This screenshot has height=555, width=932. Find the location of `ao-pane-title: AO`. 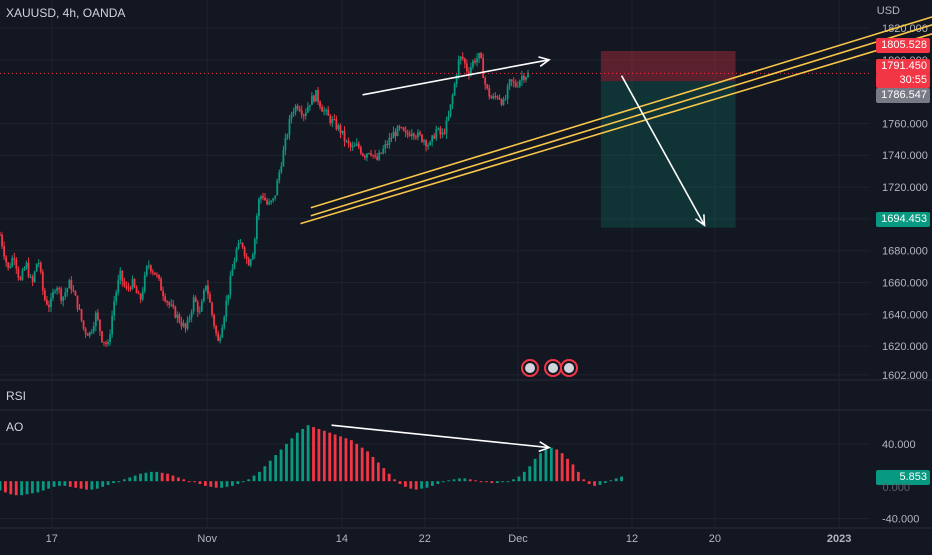

ao-pane-title: AO is located at coordinates (15, 427).